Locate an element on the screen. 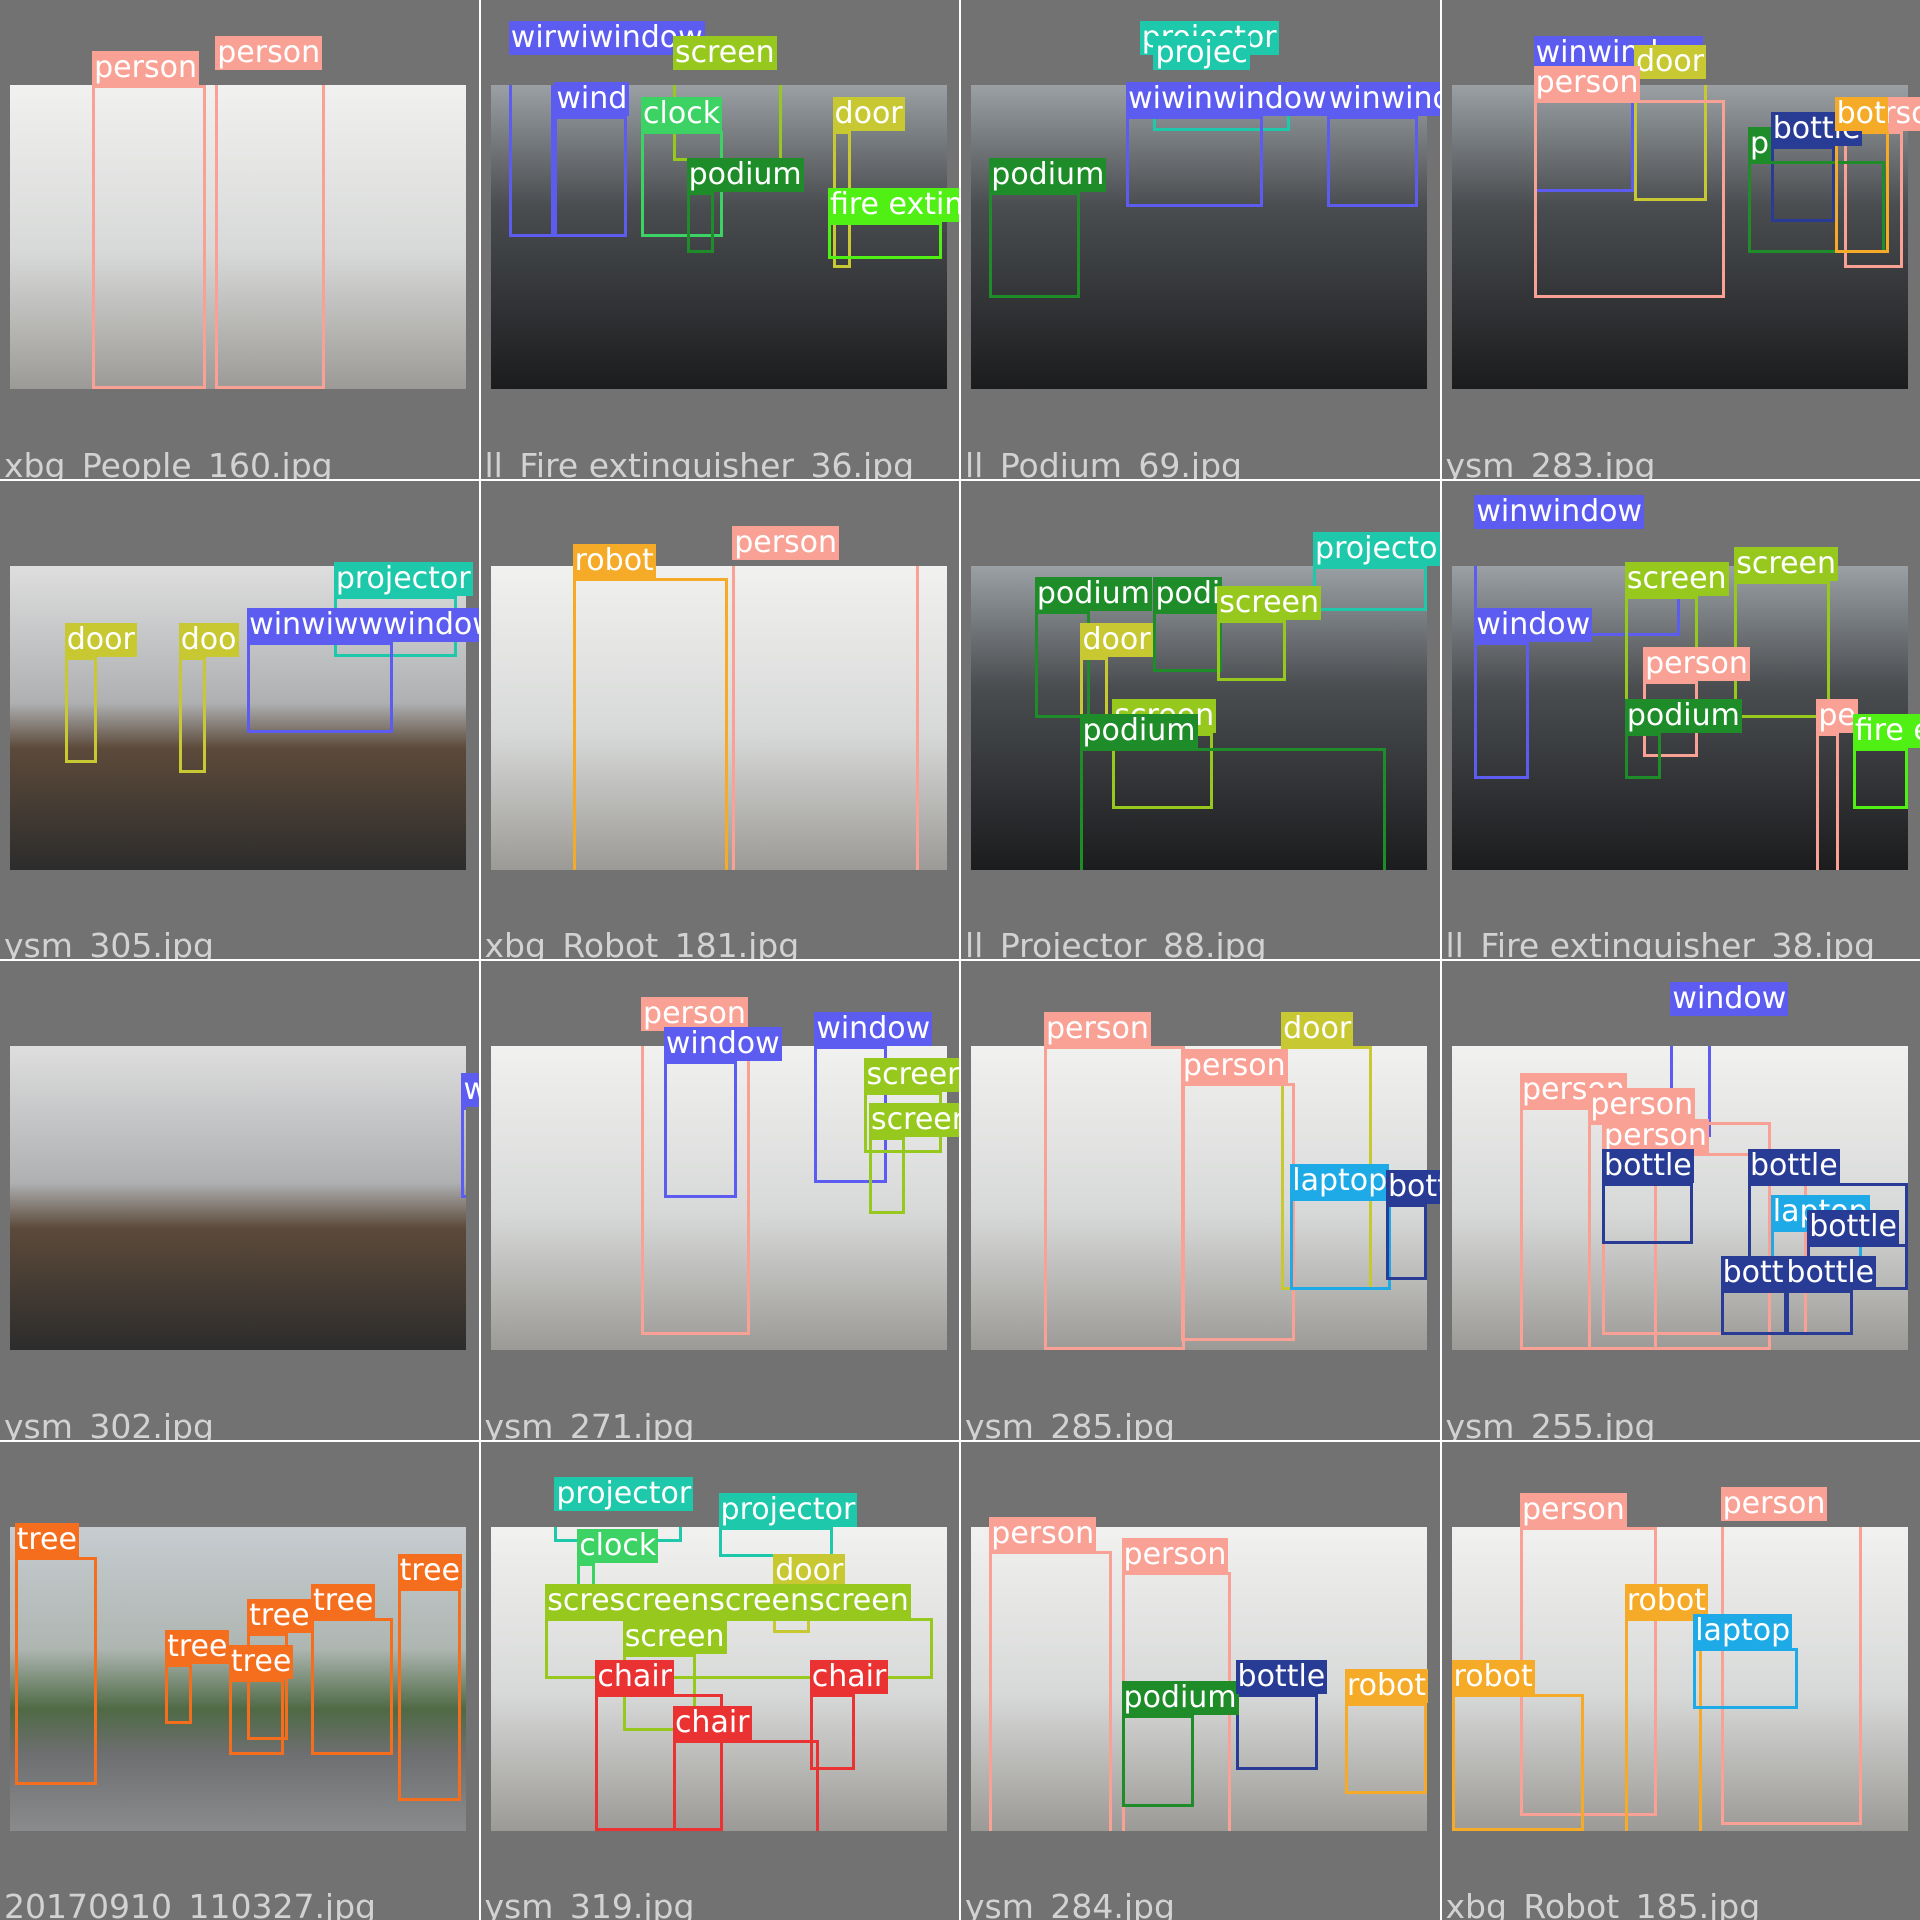 The height and width of the screenshot is (1920, 1920). bbox-label-window: winwindow is located at coordinates (1383, 98).